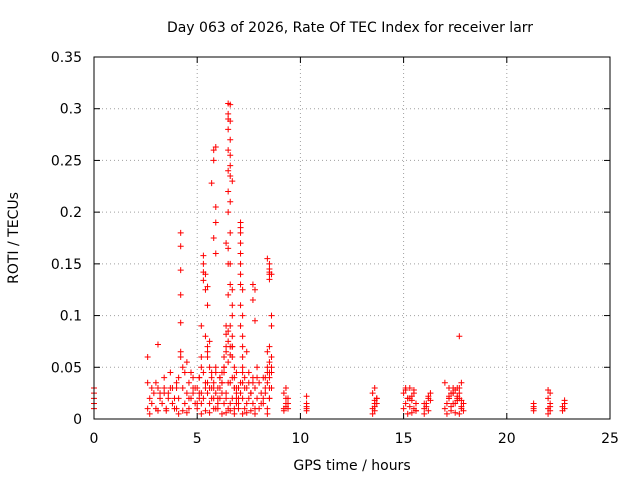  What do you see at coordinates (197, 439) in the screenshot?
I see `x-tick-label: 5` at bounding box center [197, 439].